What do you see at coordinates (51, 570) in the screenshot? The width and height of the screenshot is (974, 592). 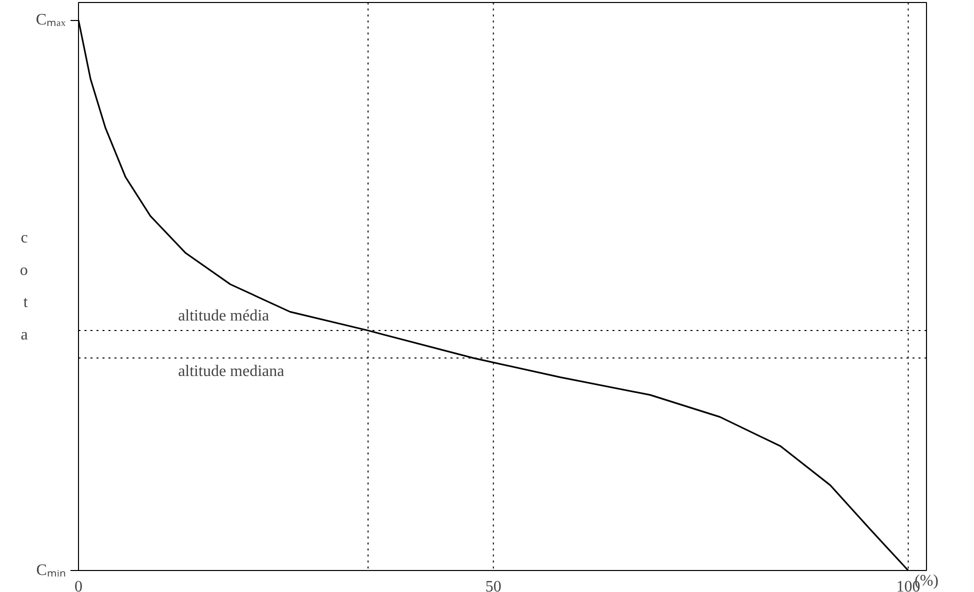 I see `text: Cₘᵢₙ` at bounding box center [51, 570].